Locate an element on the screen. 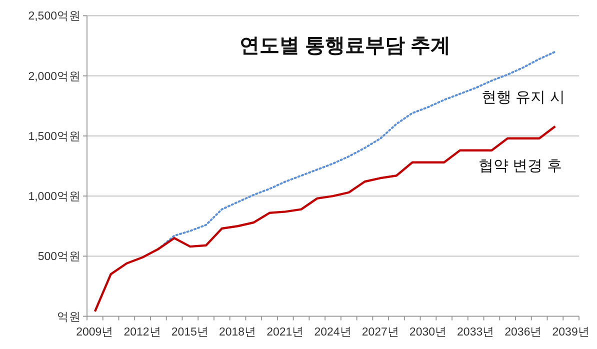 Image resolution: width=597 pixels, height=349 pixels. y-tick-label: 1,000억원 is located at coordinates (54, 197).